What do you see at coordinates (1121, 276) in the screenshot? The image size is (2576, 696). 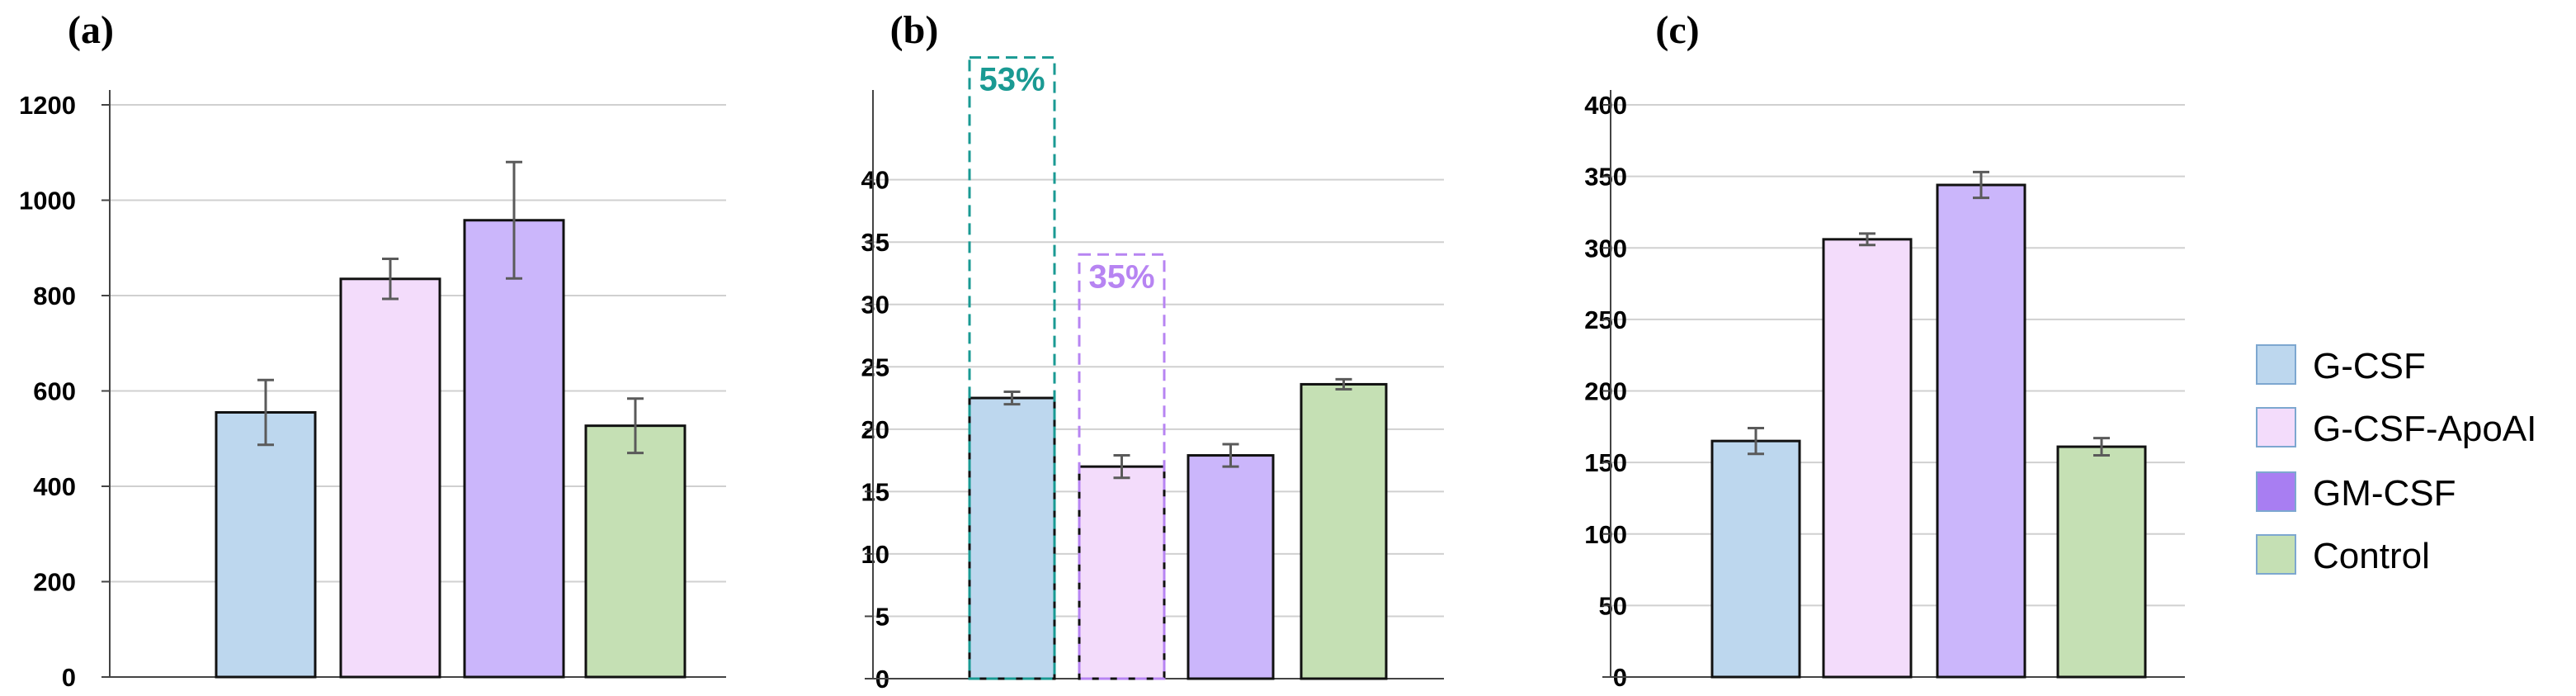 I see `annotation-label: 35%` at bounding box center [1121, 276].